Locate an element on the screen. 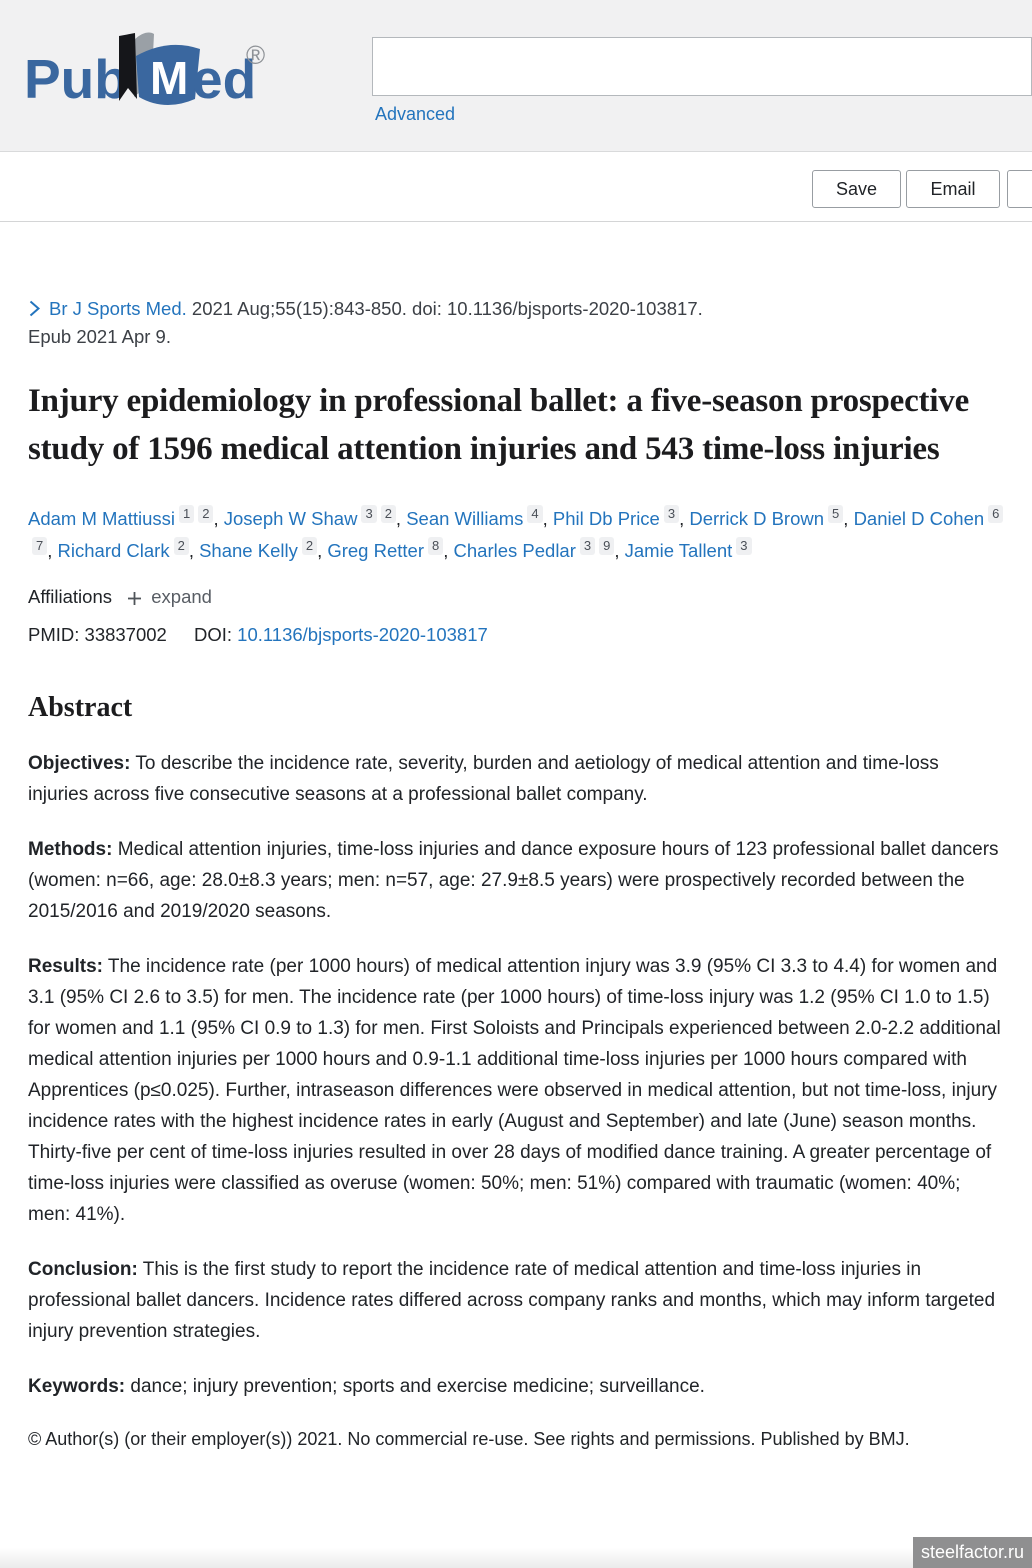 The height and width of the screenshot is (1568, 1032). section-label: Conclusion: is located at coordinates (83, 1269).